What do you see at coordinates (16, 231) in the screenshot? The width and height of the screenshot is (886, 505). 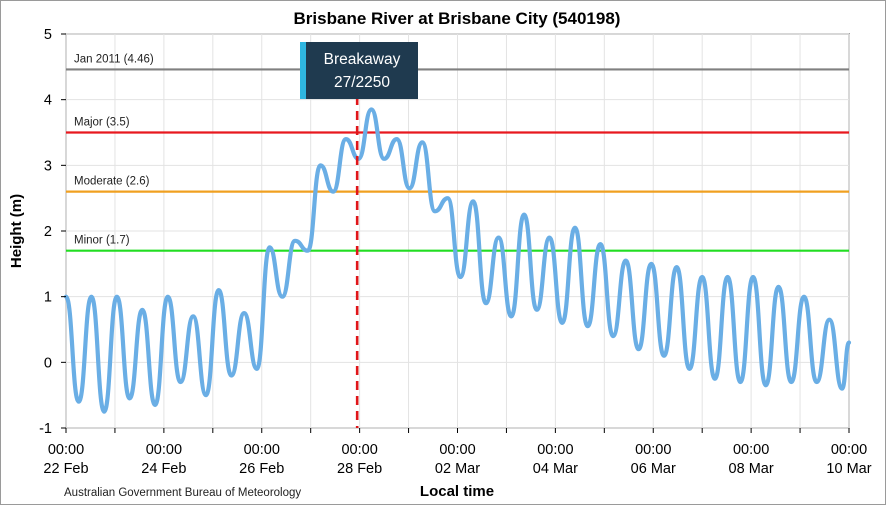 I see `y-axis-label: Height (m)` at bounding box center [16, 231].